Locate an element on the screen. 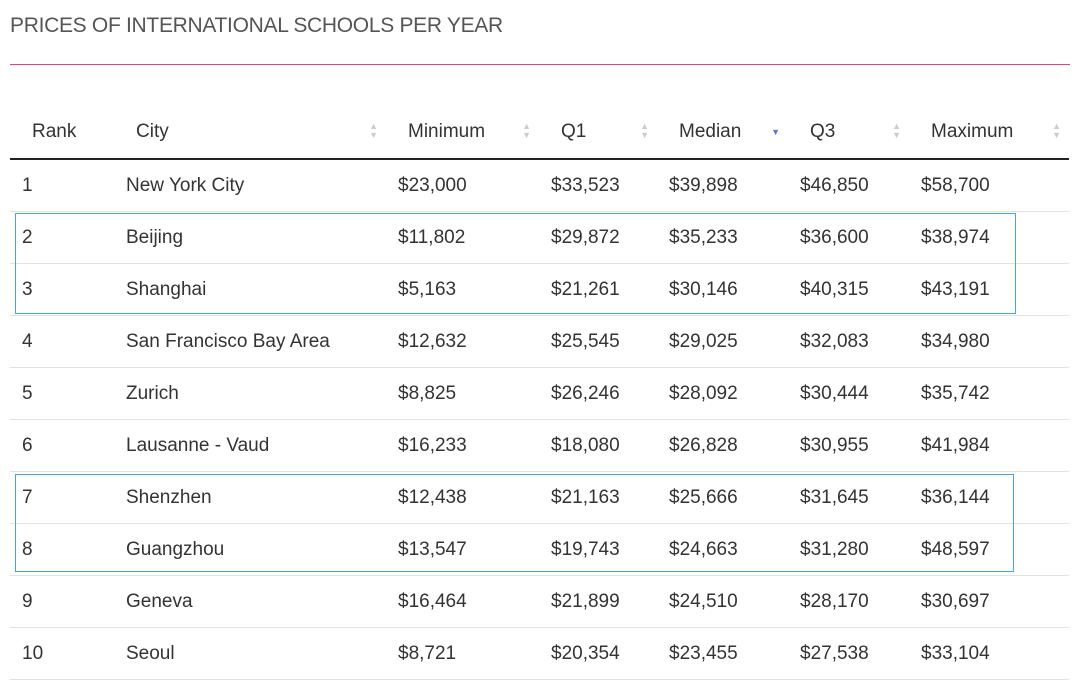 The width and height of the screenshot is (1080, 681). cell-median: $26,828 is located at coordinates (722, 445).